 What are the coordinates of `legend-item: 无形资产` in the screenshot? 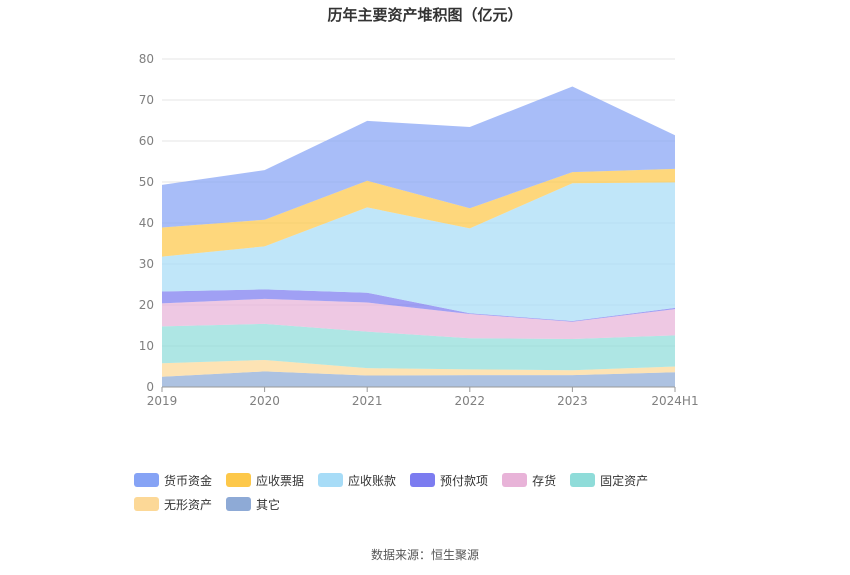 It's located at (173, 504).